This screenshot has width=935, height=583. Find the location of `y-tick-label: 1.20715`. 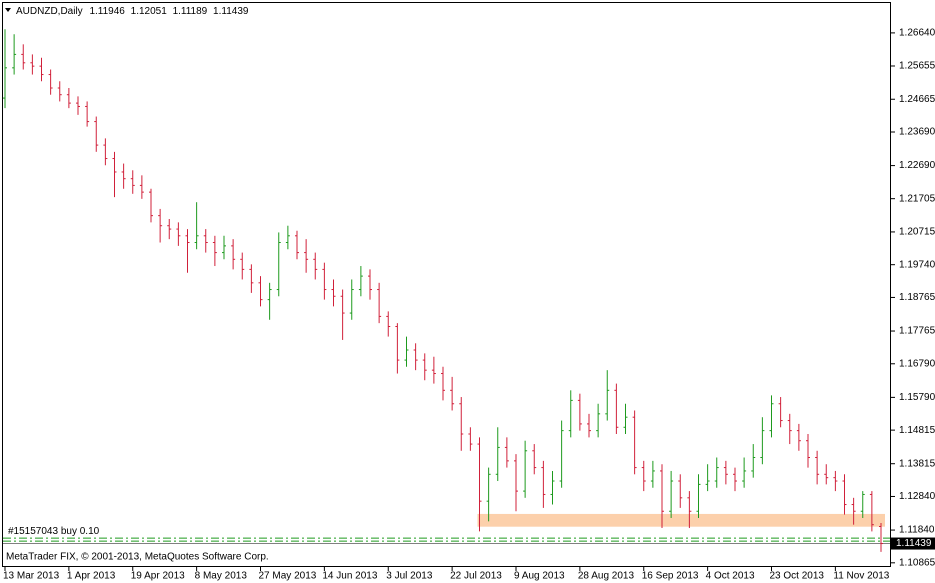

y-tick-label: 1.20715 is located at coordinates (917, 232).